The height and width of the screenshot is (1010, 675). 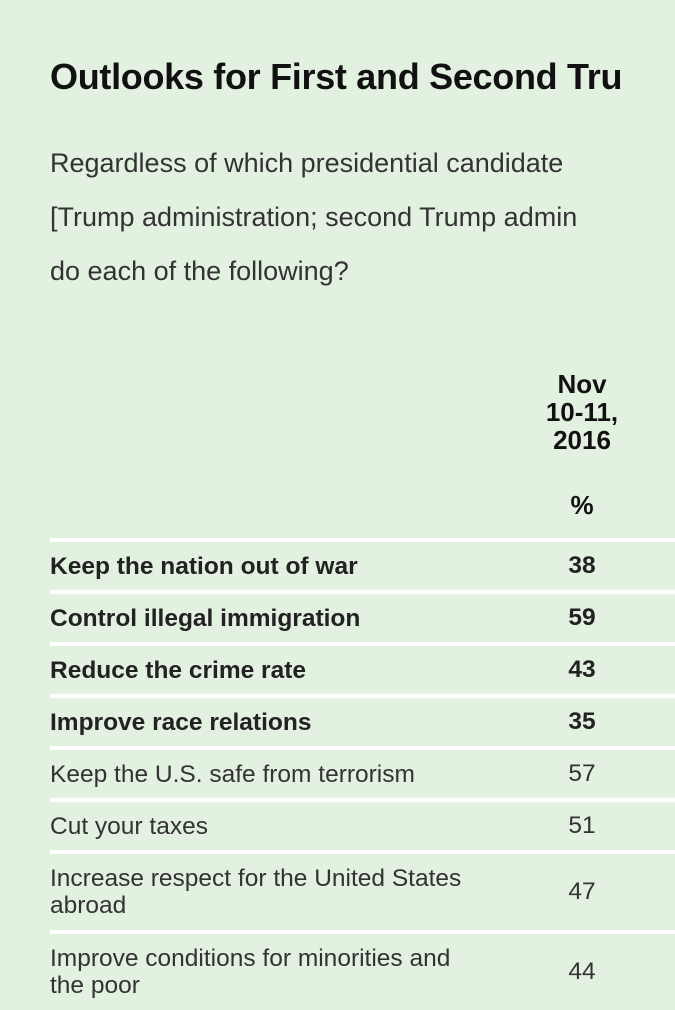 What do you see at coordinates (362, 668) in the screenshot?
I see `table-row: Reduce the crime rate 43` at bounding box center [362, 668].